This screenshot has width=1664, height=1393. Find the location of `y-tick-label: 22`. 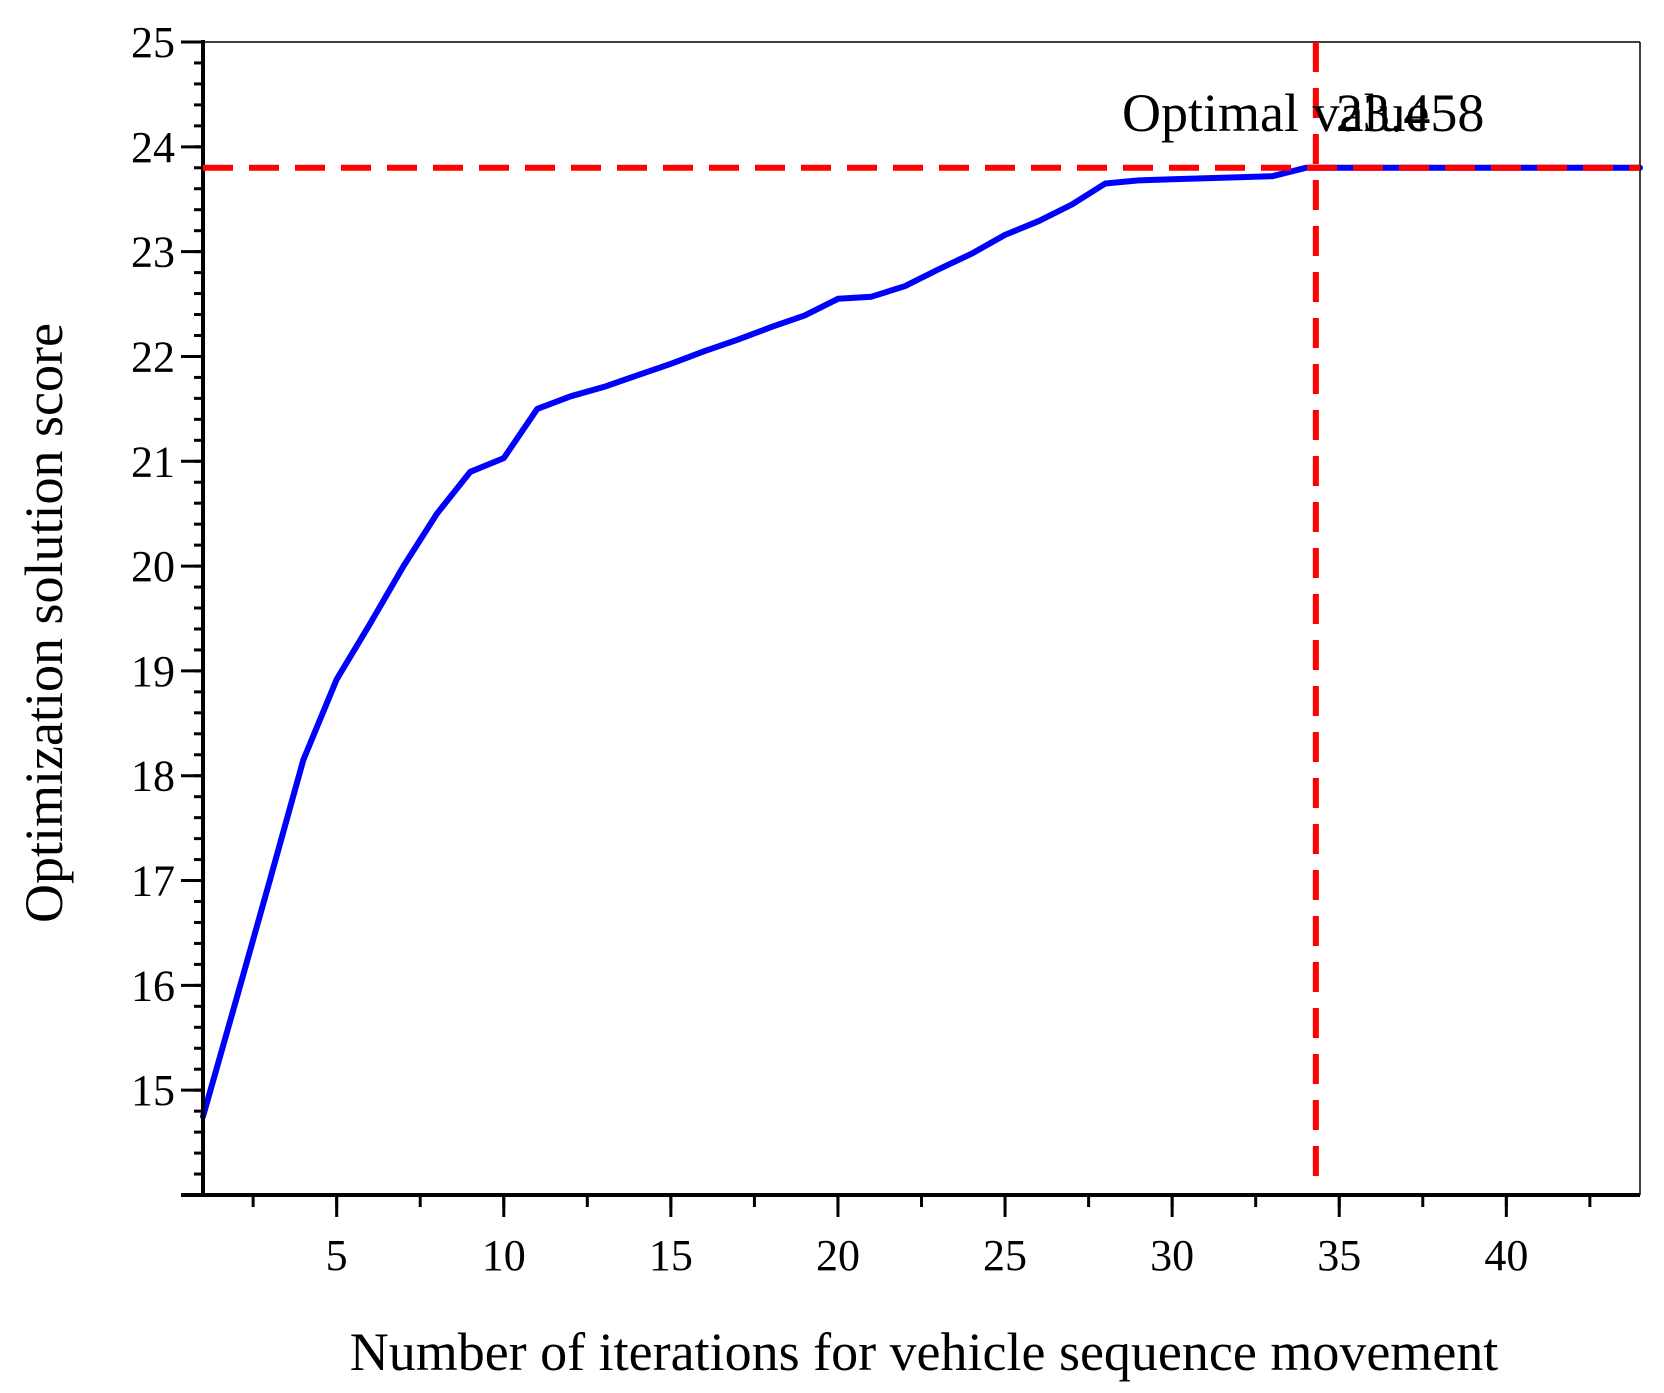

y-tick-label: 22 is located at coordinates (153, 356).